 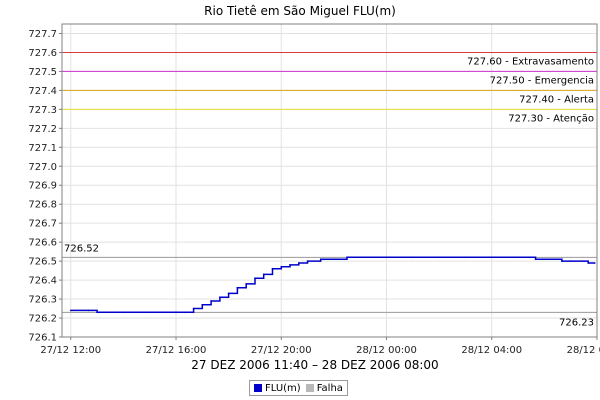 I want to click on series-line-flu, so click(x=332, y=285).